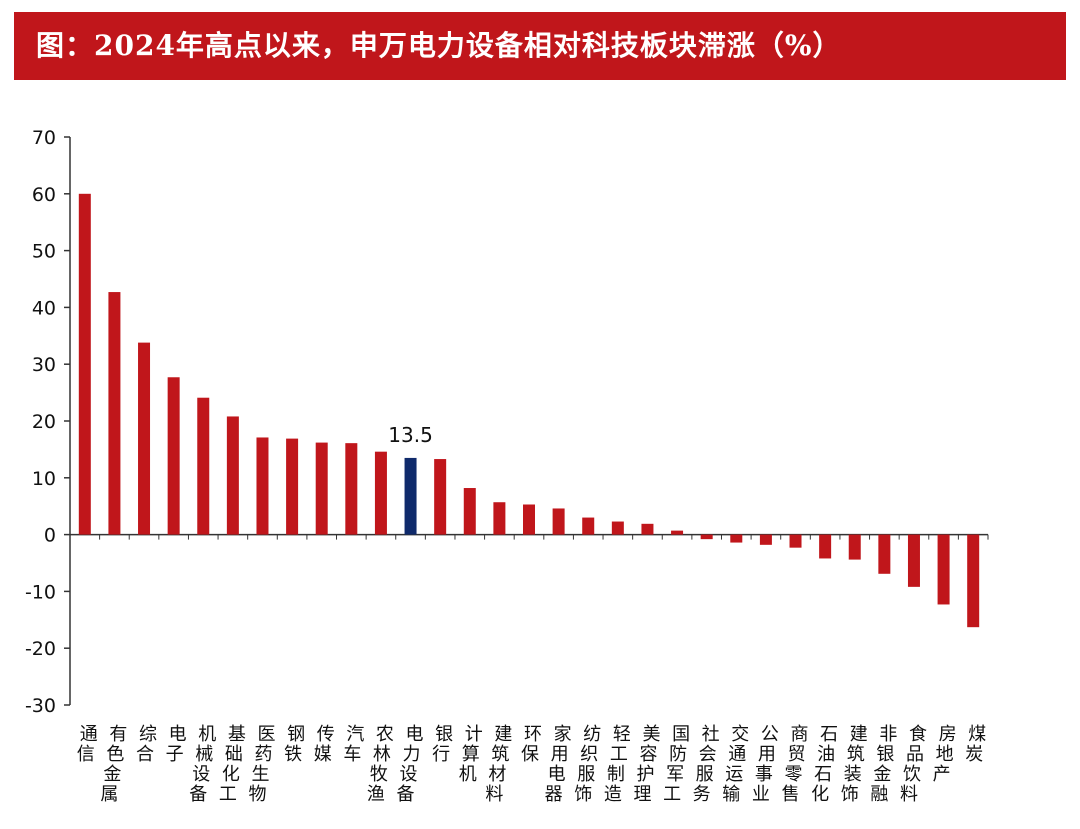 This screenshot has width=1080, height=829. What do you see at coordinates (795, 764) in the screenshot?
I see `x-category-label: 商贸零售` at bounding box center [795, 764].